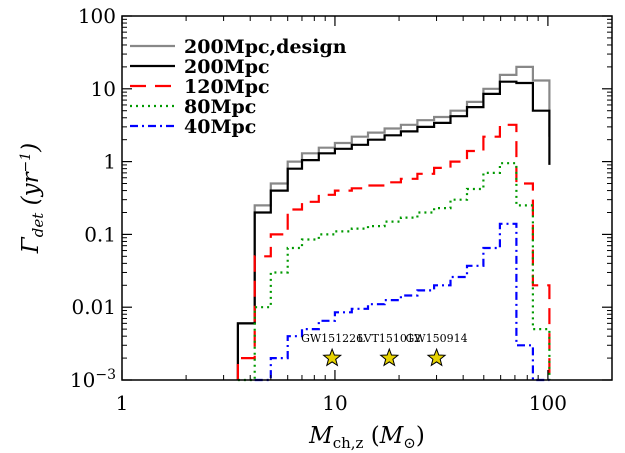  I want to click on y-label-close: ), so click(31, 148).